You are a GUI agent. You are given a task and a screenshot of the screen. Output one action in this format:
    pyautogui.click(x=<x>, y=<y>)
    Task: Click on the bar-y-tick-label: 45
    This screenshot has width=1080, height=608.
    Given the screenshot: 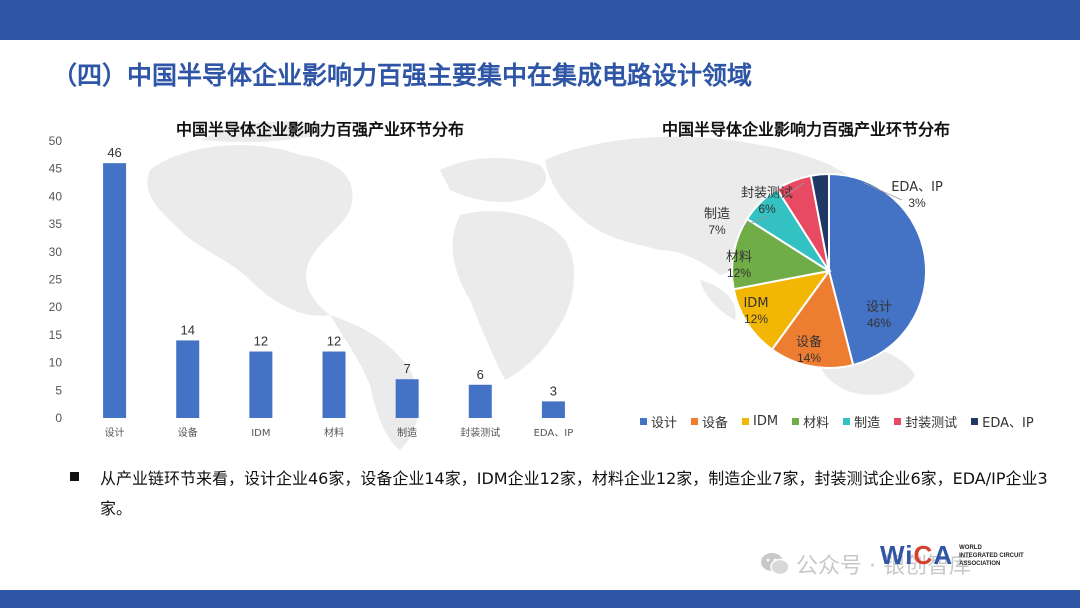 What is the action you would take?
    pyautogui.click(x=56, y=169)
    